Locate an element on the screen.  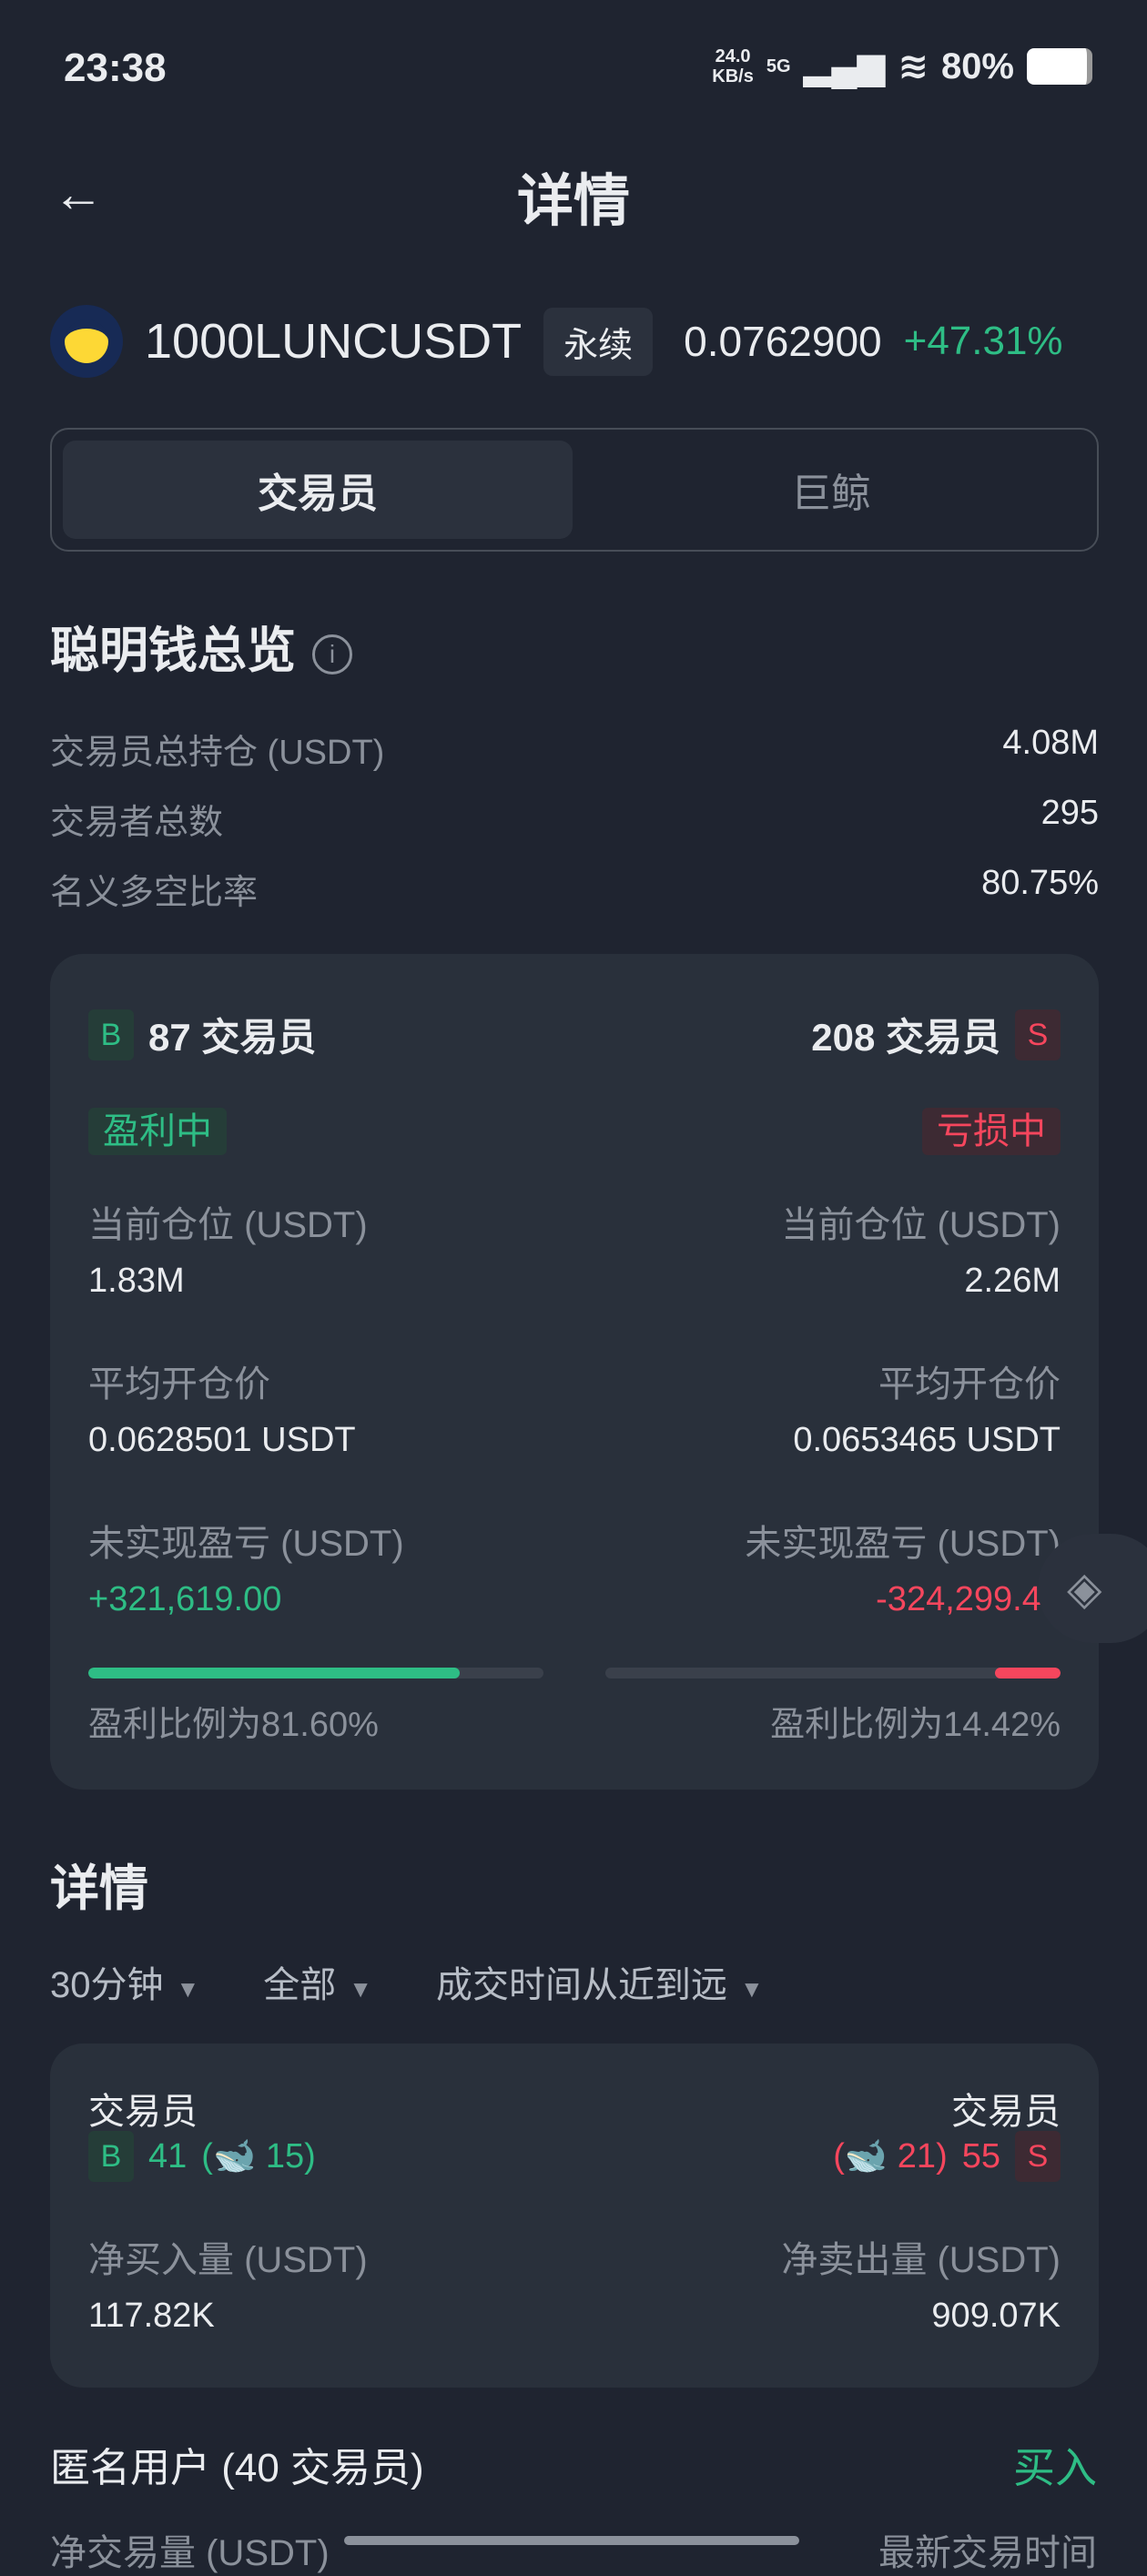
buy-counts: B 41 (🐋 15) is located at coordinates (202, 2156).